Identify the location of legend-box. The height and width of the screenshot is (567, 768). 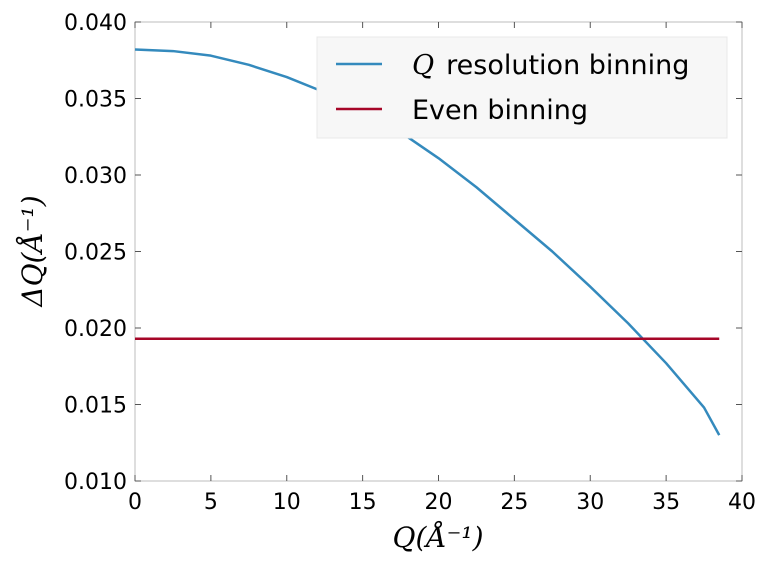
(522, 87).